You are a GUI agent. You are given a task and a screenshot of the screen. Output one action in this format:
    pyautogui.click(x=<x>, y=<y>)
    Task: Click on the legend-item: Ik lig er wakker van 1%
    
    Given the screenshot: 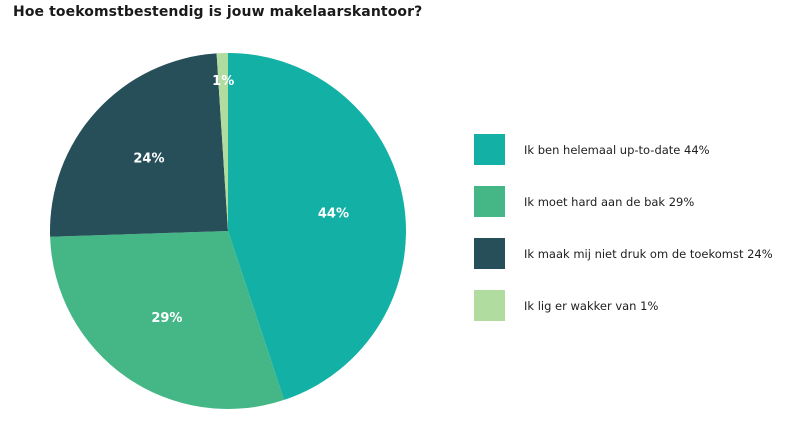 What is the action you would take?
    pyautogui.click(x=623, y=305)
    